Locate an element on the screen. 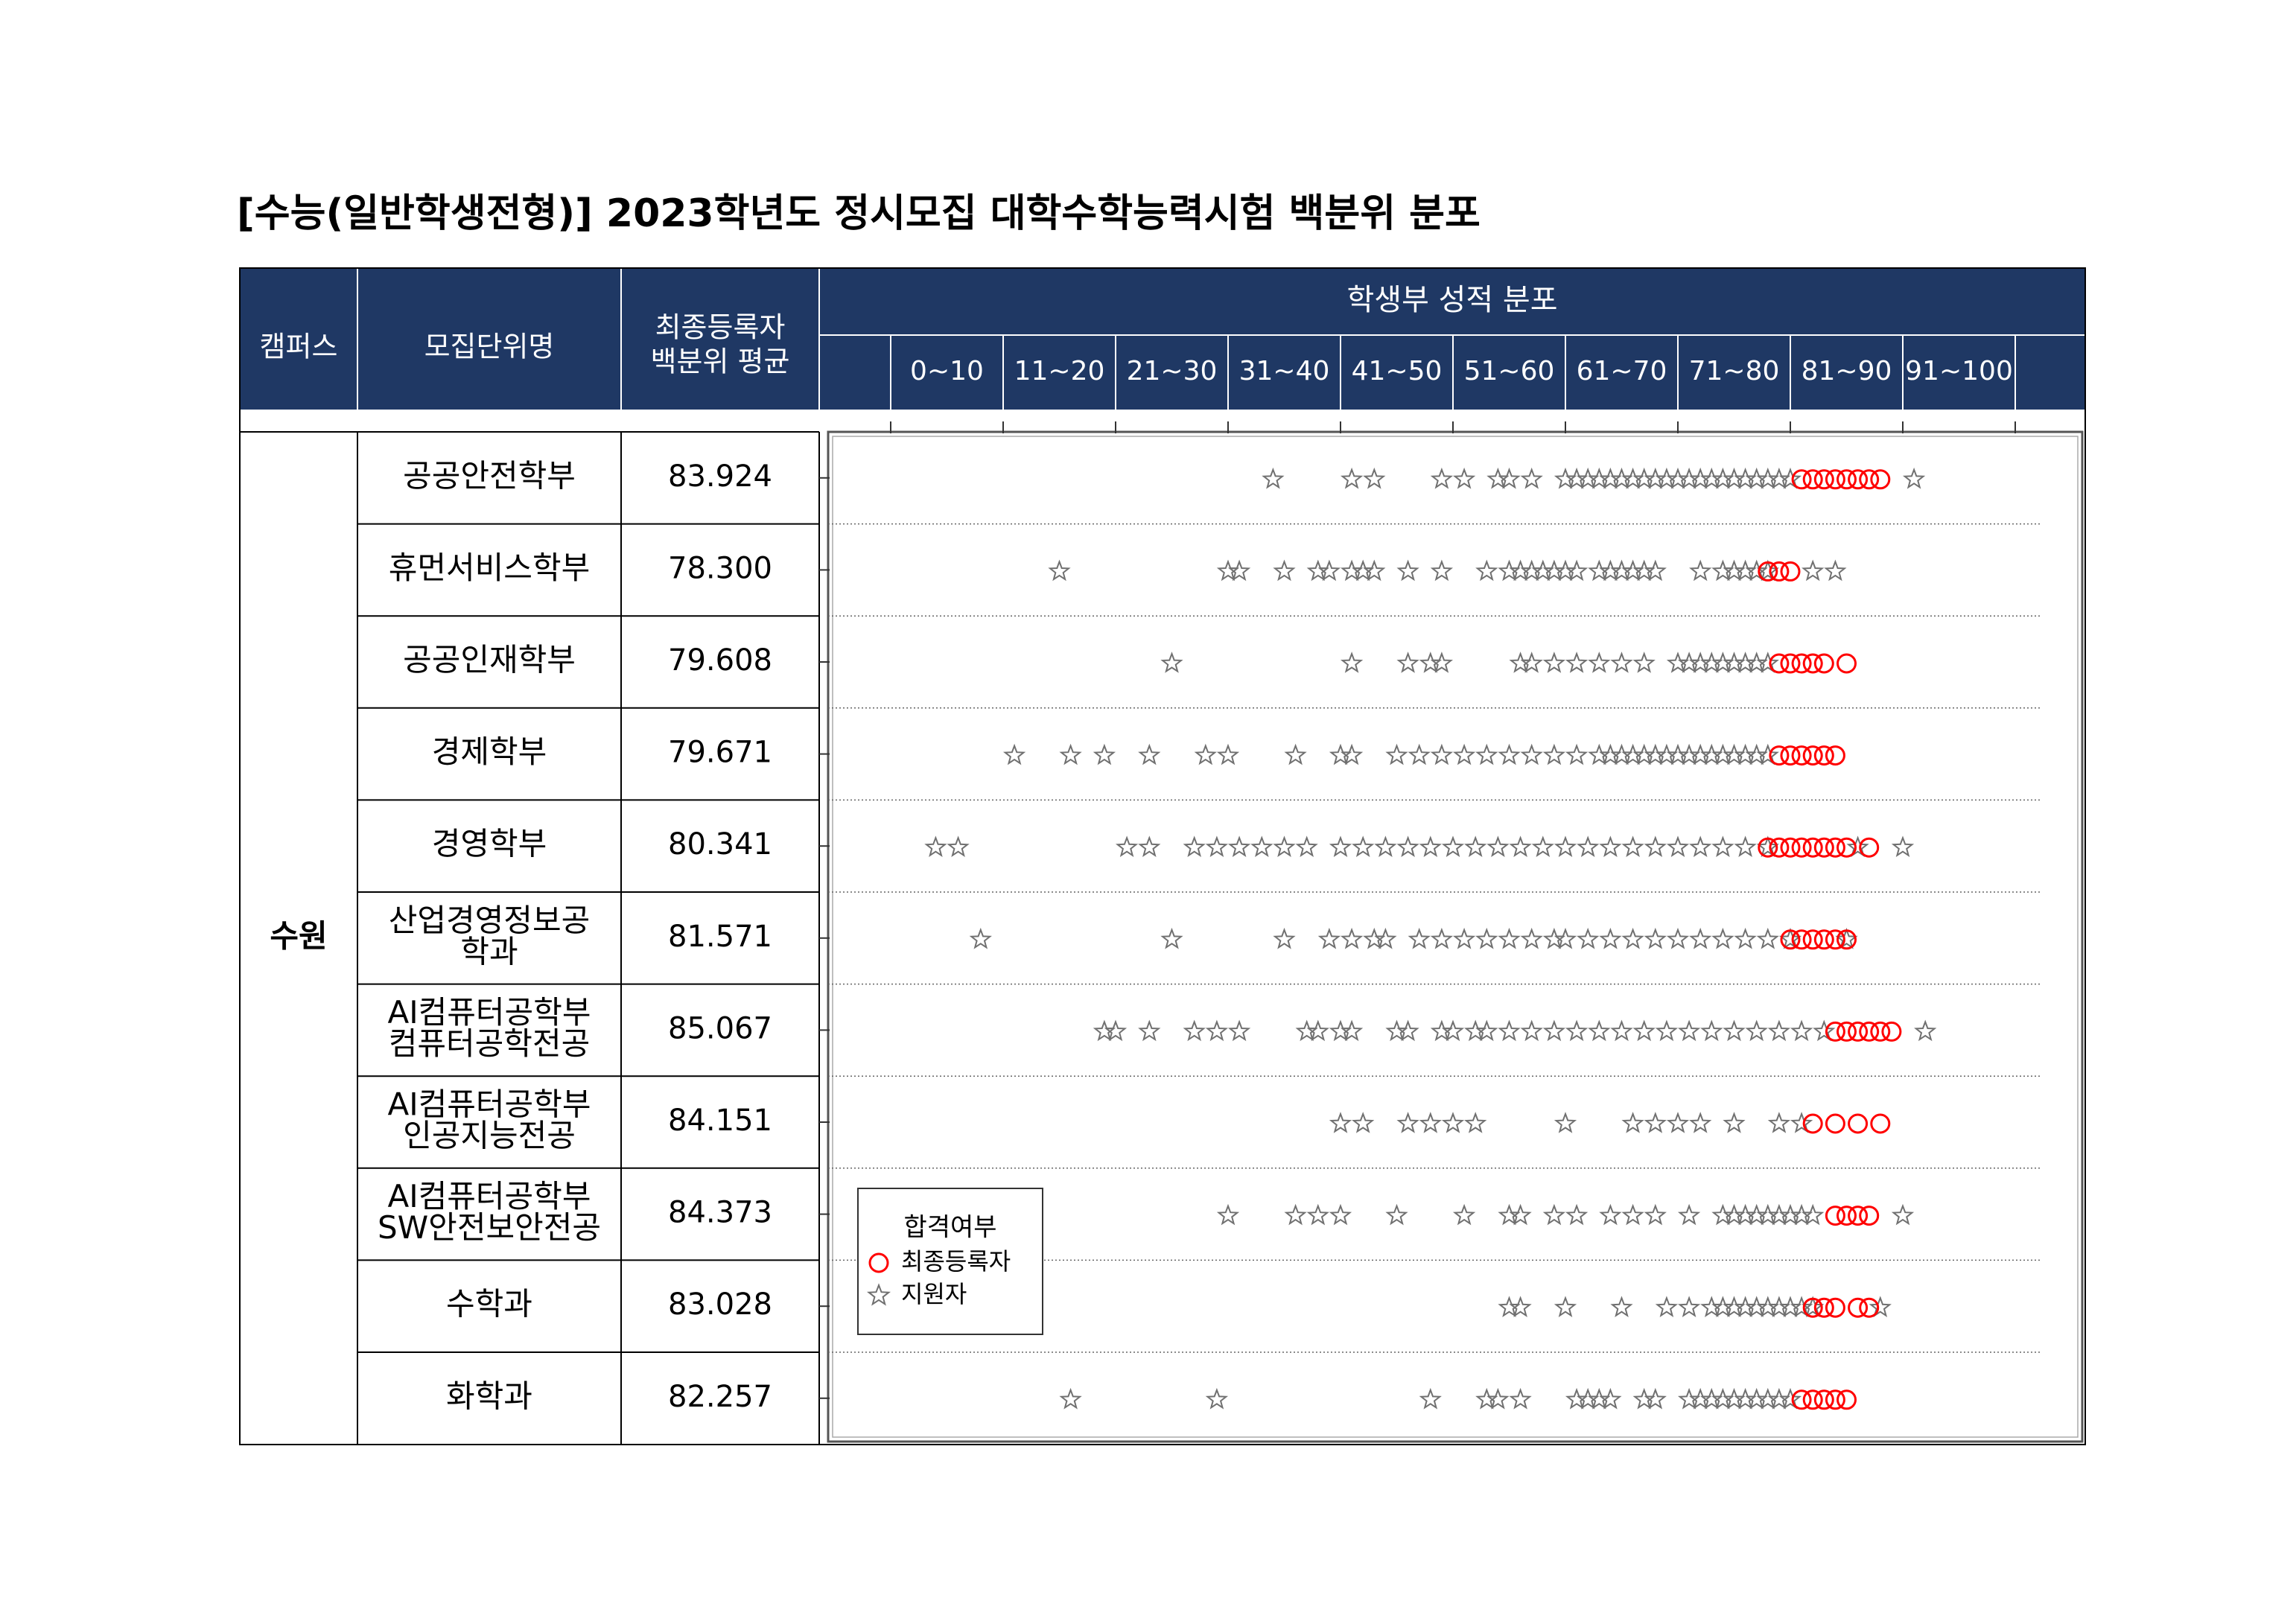  header-avg: 백분위 평균 is located at coordinates (720, 362).